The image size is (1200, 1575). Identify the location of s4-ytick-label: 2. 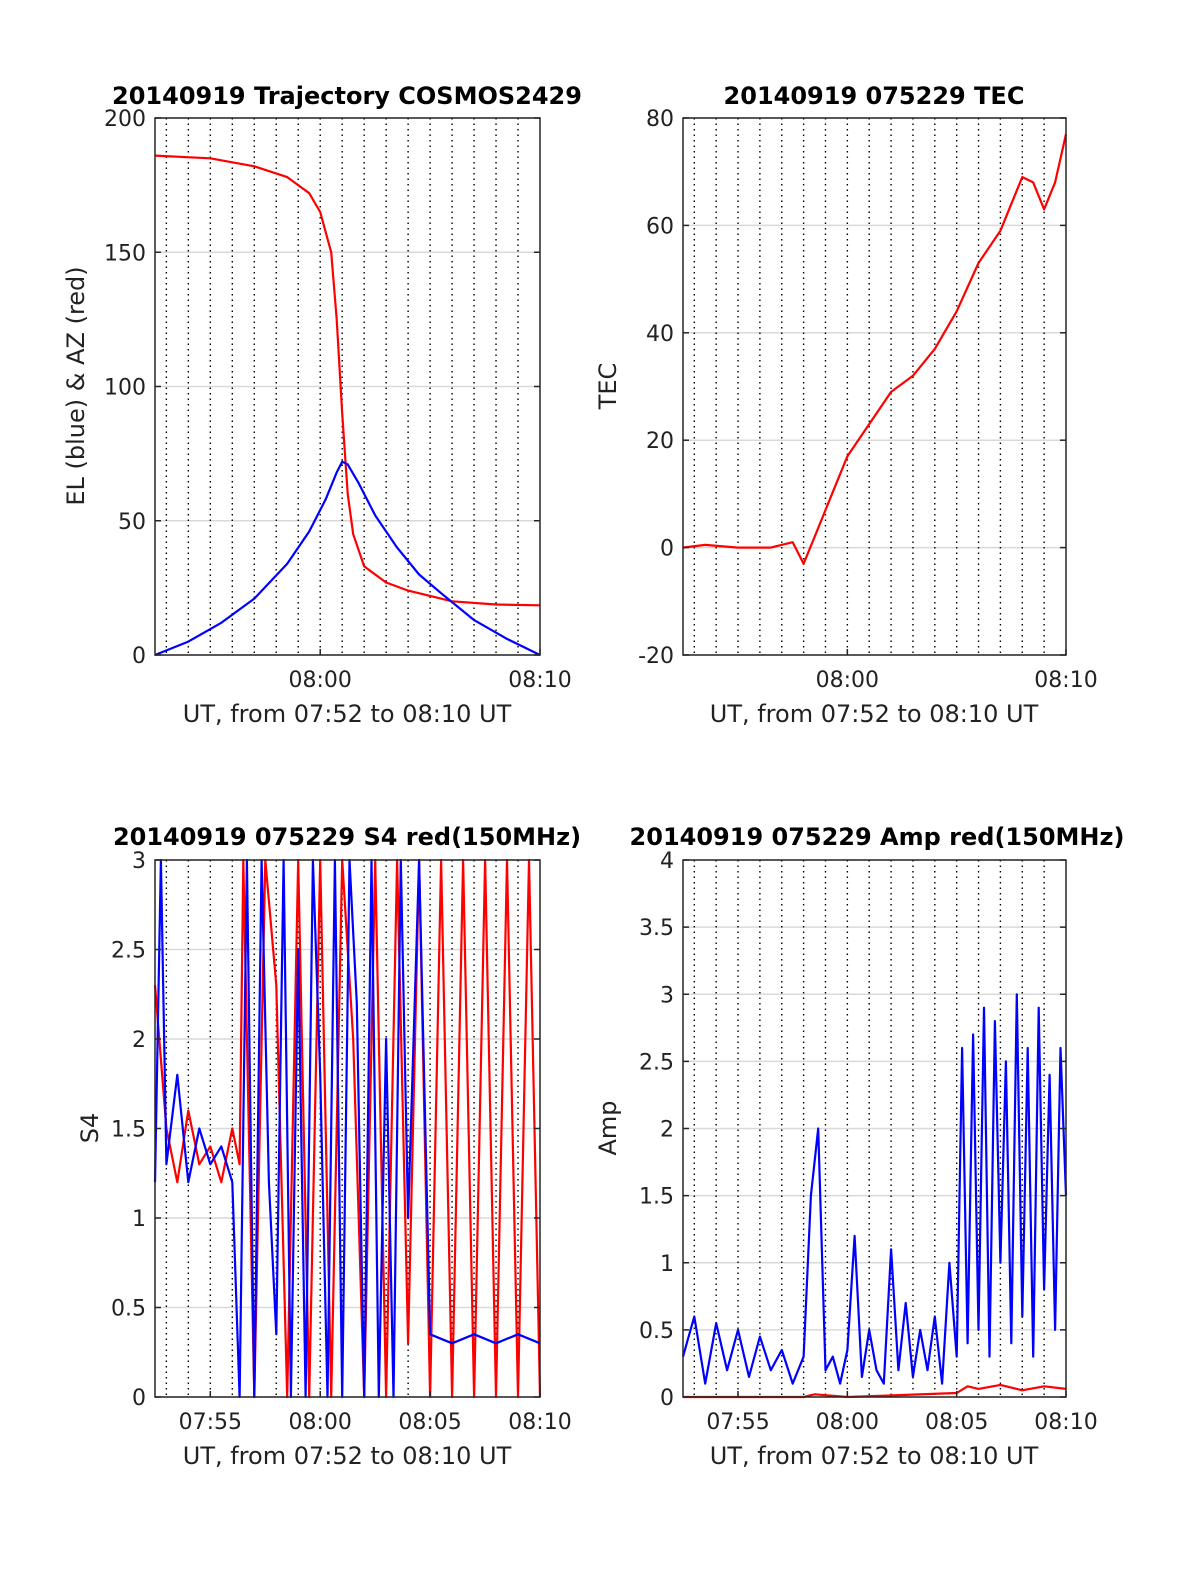
(139, 1040).